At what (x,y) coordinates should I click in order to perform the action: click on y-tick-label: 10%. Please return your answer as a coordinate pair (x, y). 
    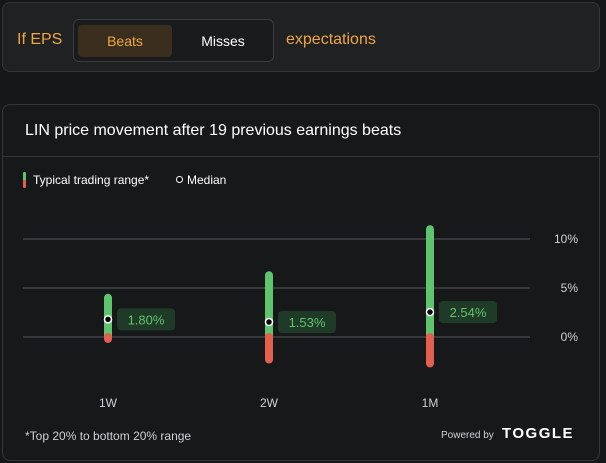
    Looking at the image, I should click on (566, 239).